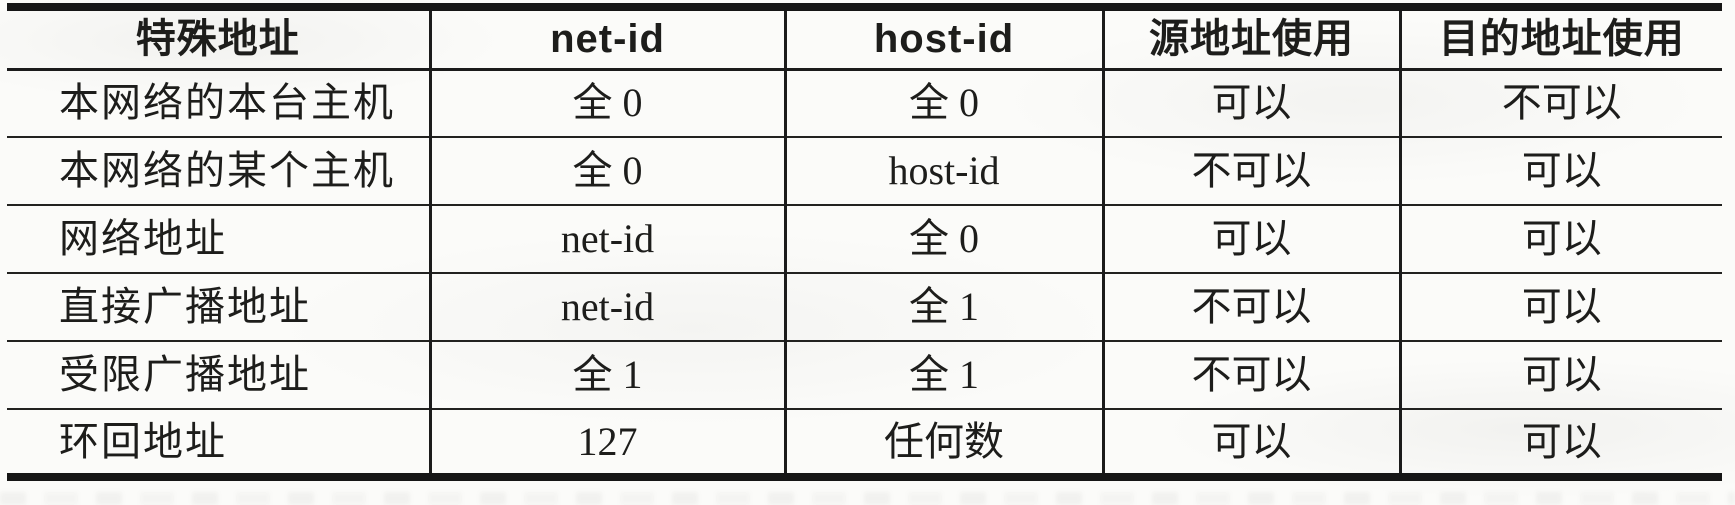  What do you see at coordinates (218, 375) in the screenshot?
I see `cell-special-address: 受限广播地址` at bounding box center [218, 375].